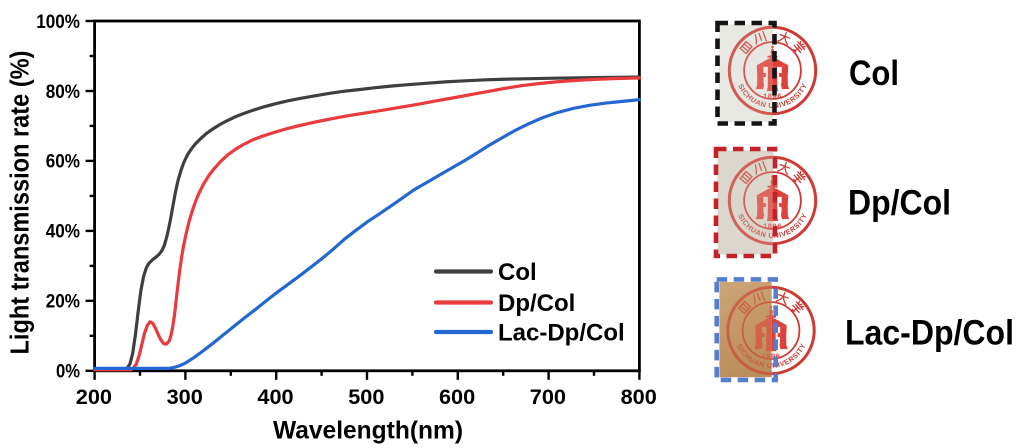 This screenshot has width=1019, height=448. What do you see at coordinates (185, 396) in the screenshot?
I see `svg-text: 300` at bounding box center [185, 396].